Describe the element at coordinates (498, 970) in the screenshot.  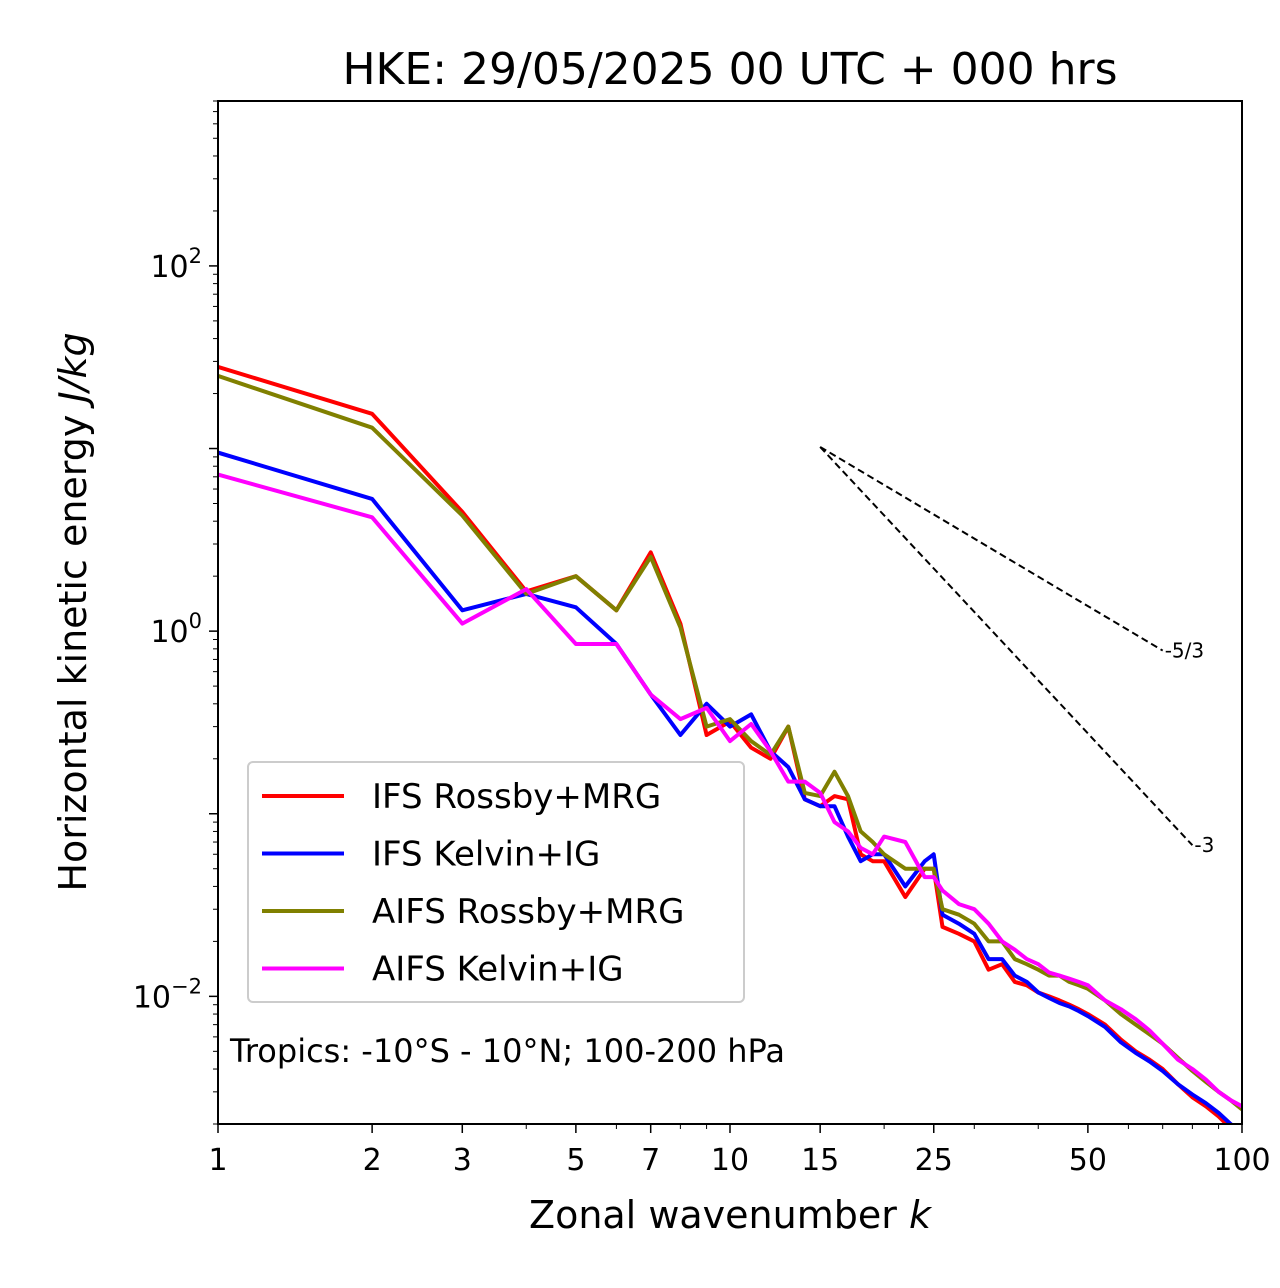
I see `legend-label: AIFS Kelvin+IG` at that location.